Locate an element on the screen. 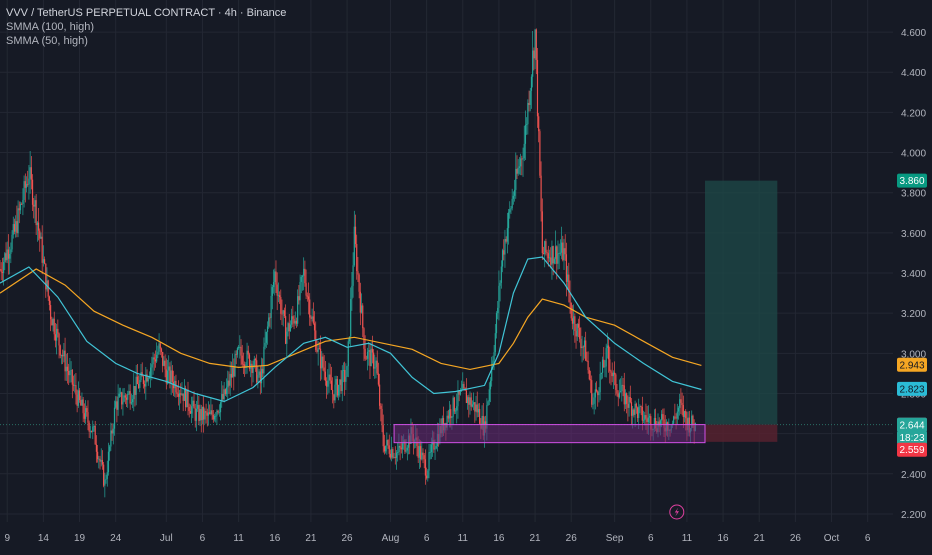 This screenshot has height=555, width=932. price-label-bg is located at coordinates (912, 424).